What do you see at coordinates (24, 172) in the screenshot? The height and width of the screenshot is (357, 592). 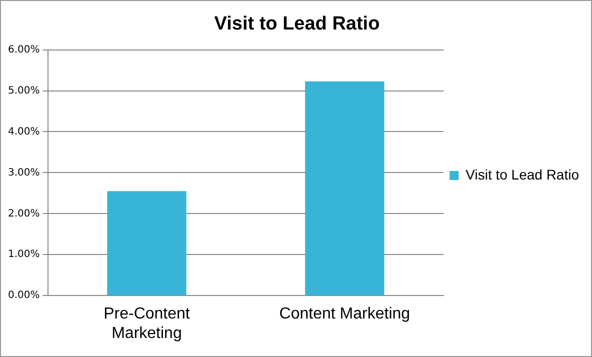 I see `y-tick-label: 3.00%` at bounding box center [24, 172].